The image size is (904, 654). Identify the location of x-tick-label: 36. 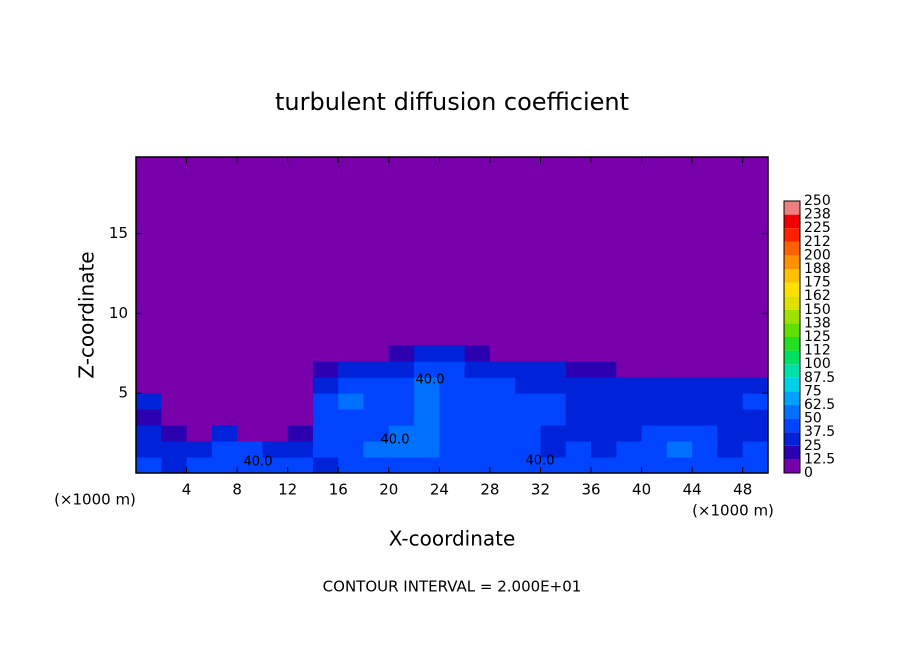
(590, 490).